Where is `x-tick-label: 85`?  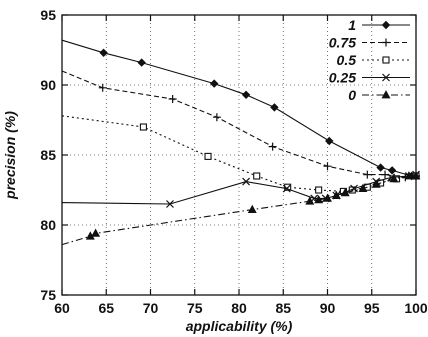 x-tick-label: 85 is located at coordinates (283, 308).